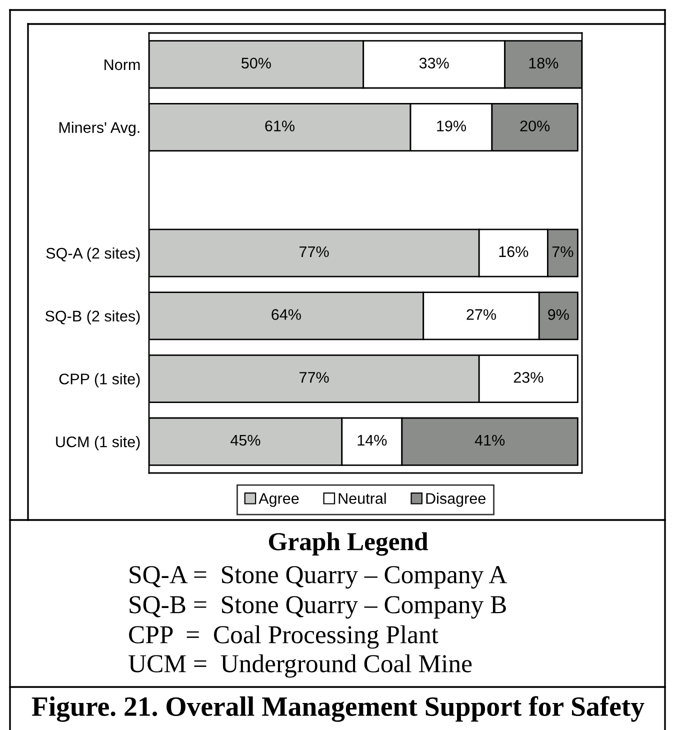 The height and width of the screenshot is (730, 676). I want to click on data-label: 64%, so click(286, 314).